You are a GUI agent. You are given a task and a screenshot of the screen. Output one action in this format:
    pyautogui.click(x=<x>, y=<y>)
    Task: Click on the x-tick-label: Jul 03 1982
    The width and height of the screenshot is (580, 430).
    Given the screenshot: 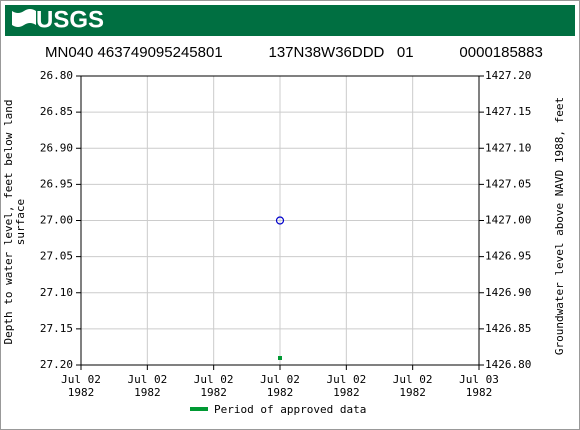 What is the action you would take?
    pyautogui.click(x=479, y=386)
    